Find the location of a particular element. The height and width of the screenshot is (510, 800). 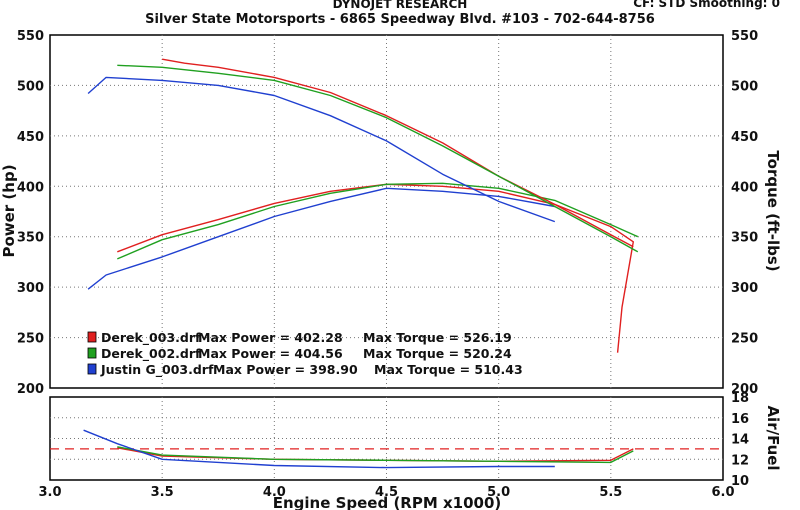

y-tick-label-afr: 14 is located at coordinates (740, 440).